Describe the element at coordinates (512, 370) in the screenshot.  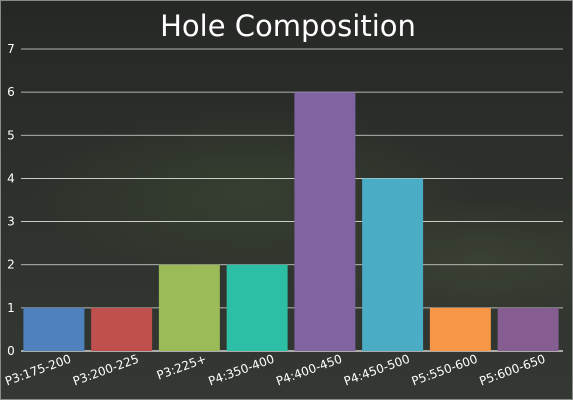
I see `x-tick-label: P5:600-650` at that location.